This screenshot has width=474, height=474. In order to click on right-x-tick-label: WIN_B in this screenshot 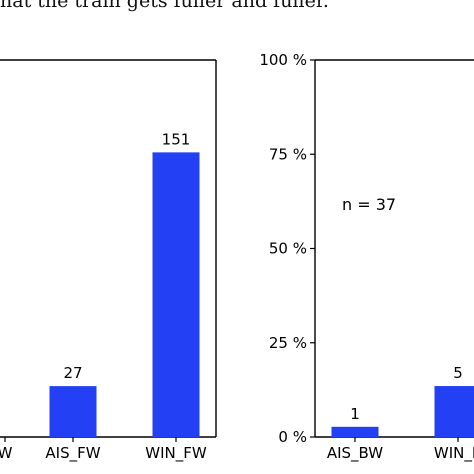, I will do `click(454, 453)`.